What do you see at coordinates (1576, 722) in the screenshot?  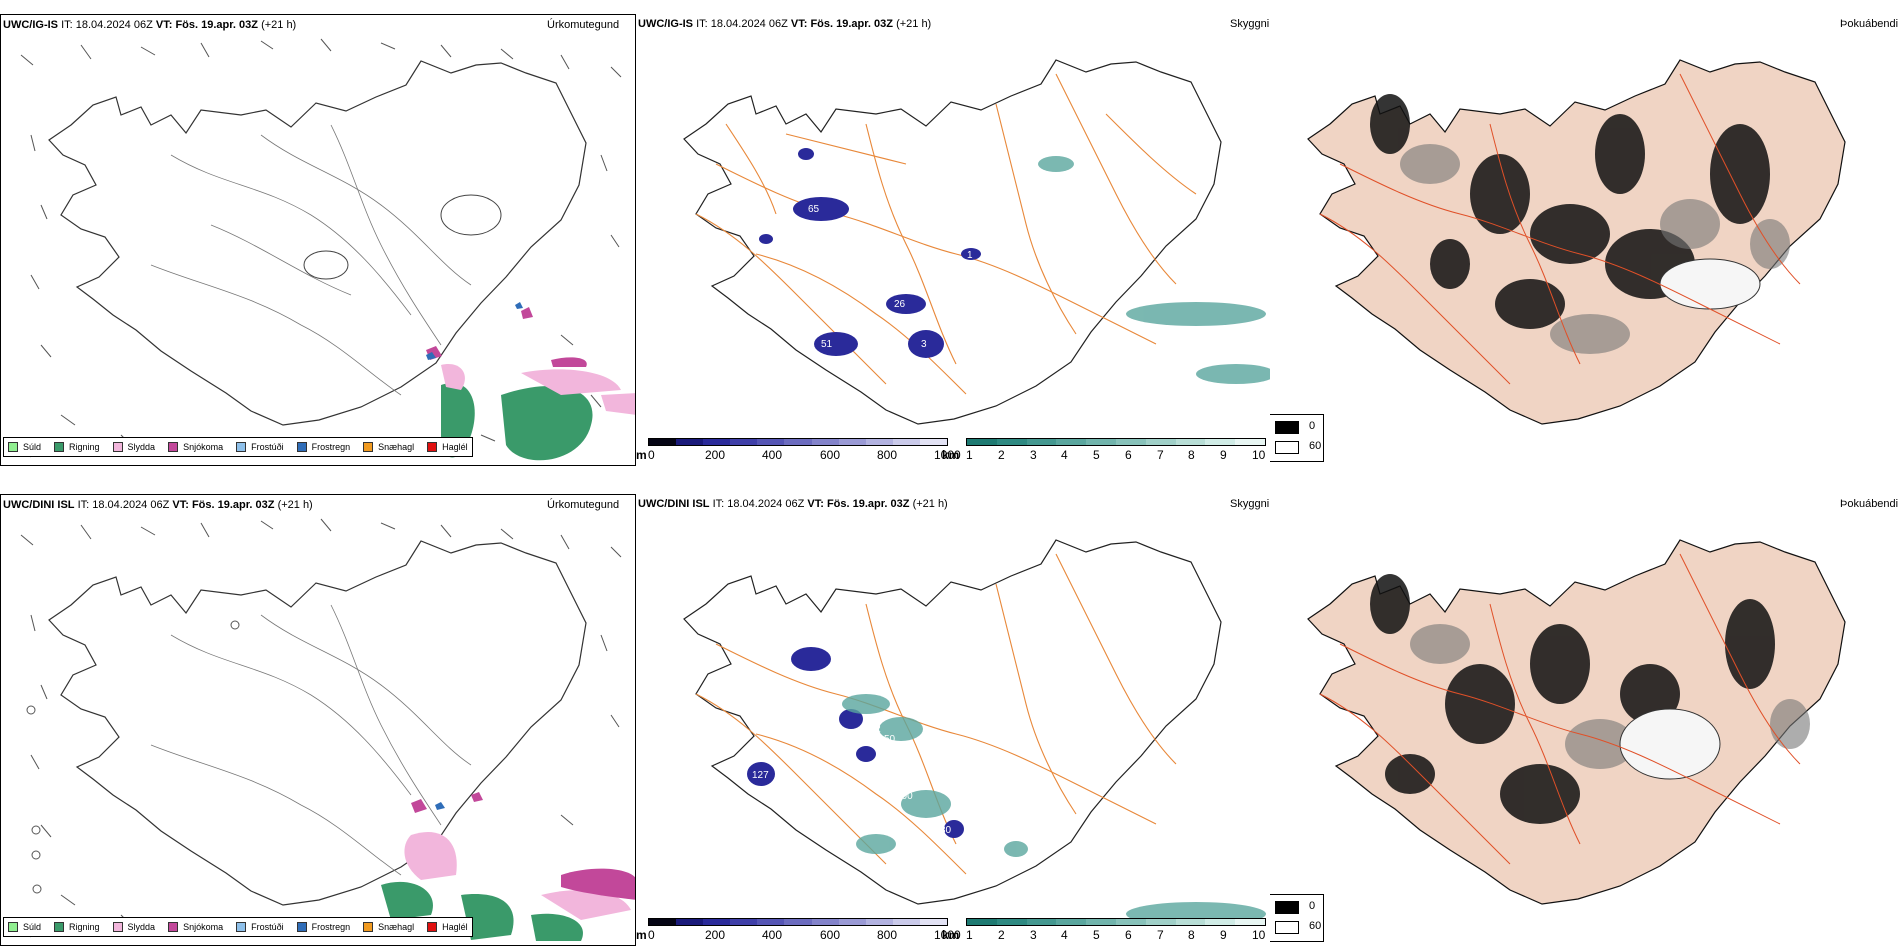 I see `iceland-map-fog-dini` at bounding box center [1576, 722].